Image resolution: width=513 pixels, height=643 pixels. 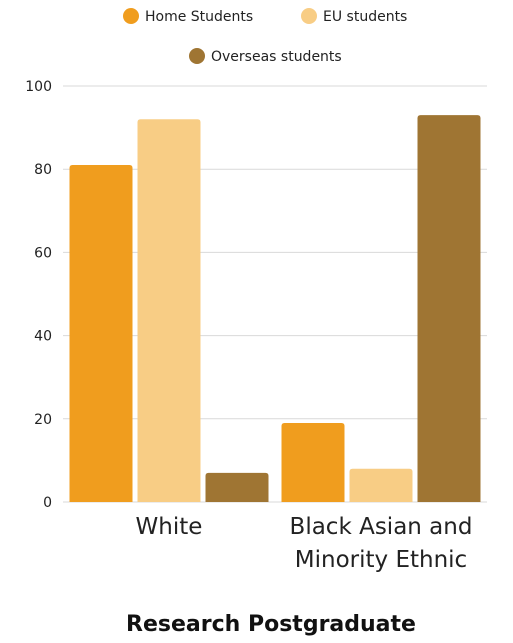 I want to click on legend-label-home-students: Home Students, so click(x=199, y=17).